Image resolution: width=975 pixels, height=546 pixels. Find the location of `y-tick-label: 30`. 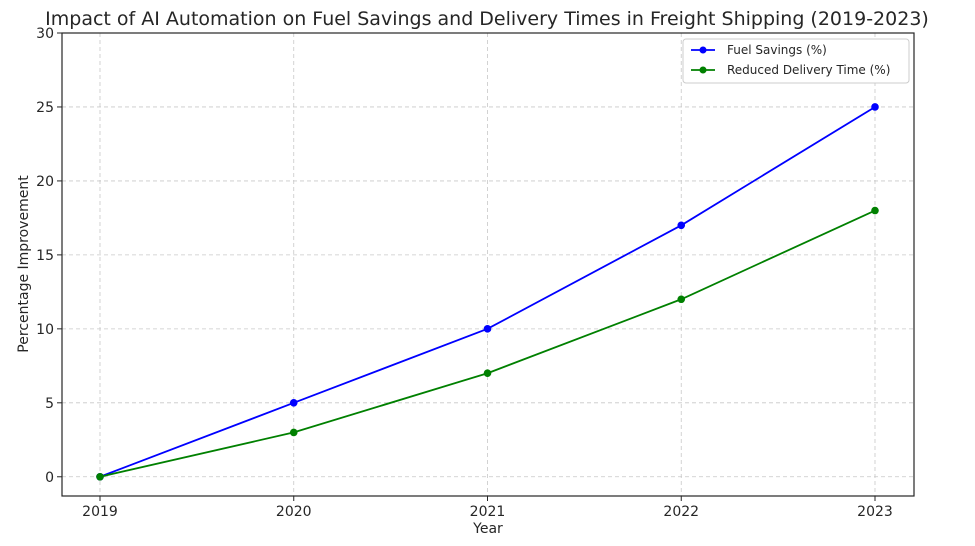

y-tick-label: 30 is located at coordinates (45, 34).